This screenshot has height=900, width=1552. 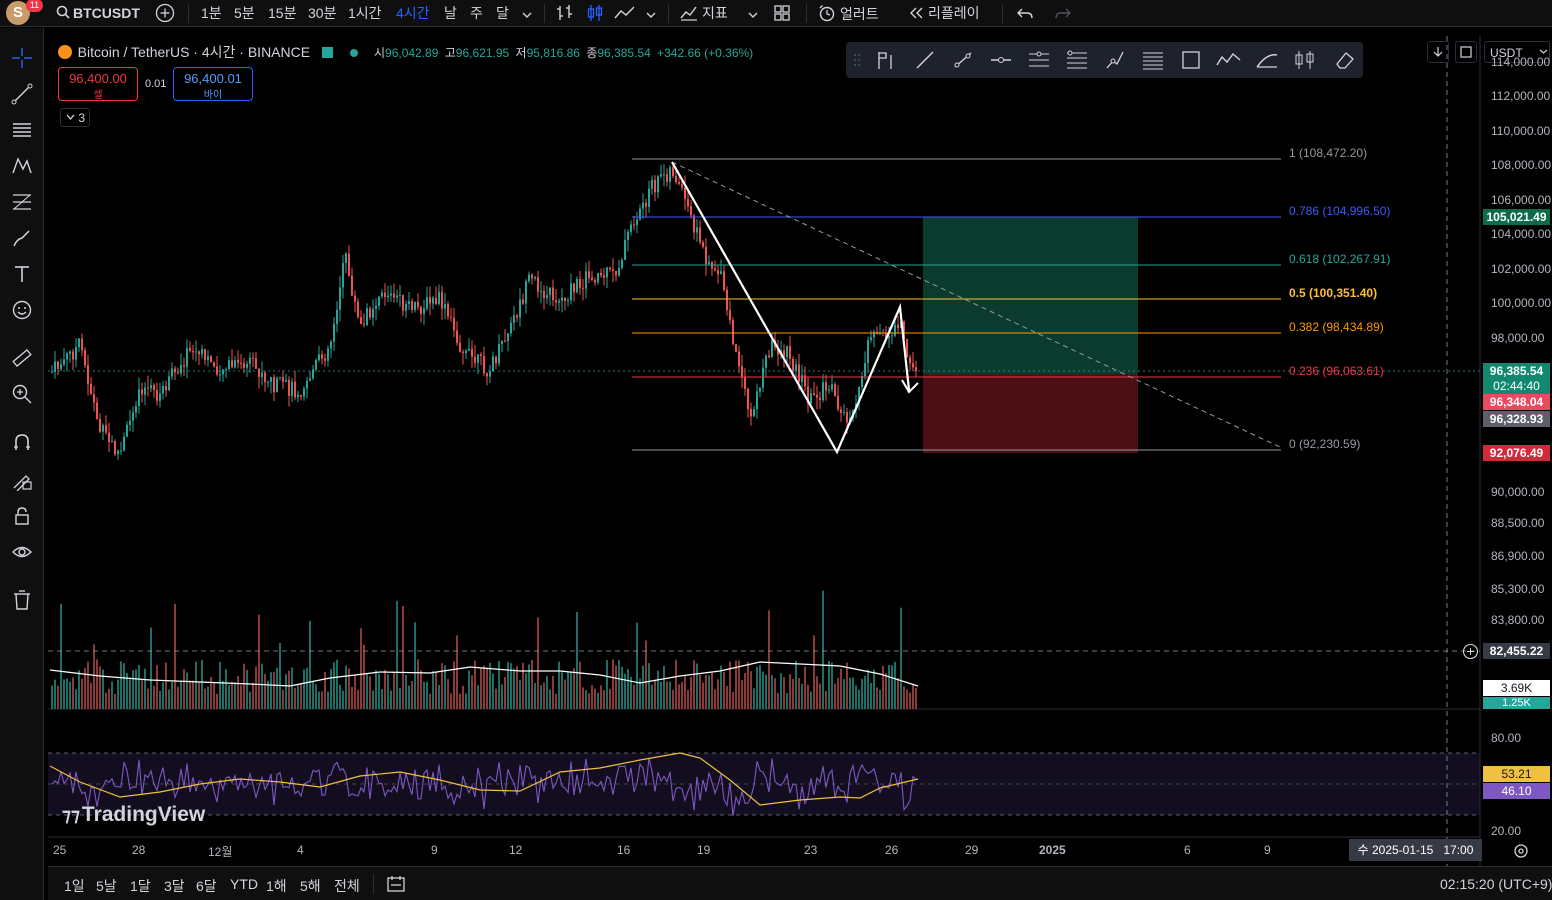 What do you see at coordinates (98, 84) in the screenshot?
I see `sell-button: 96,400.00 셀` at bounding box center [98, 84].